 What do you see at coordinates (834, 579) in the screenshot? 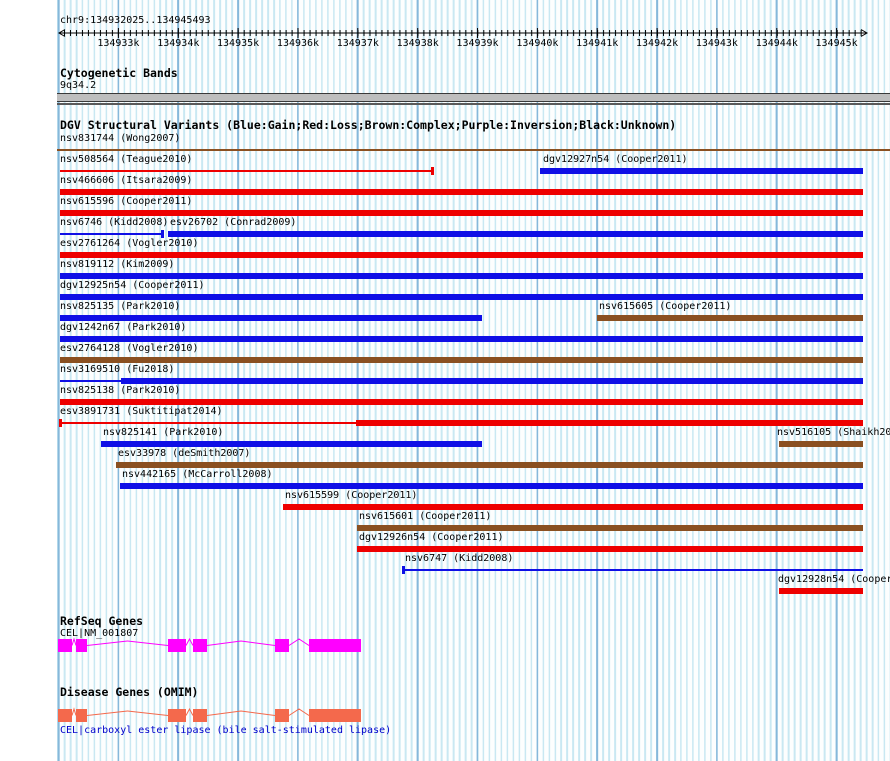
I see `dgv-feature-label: dgv12928n54 (Cooper` at bounding box center [834, 579].